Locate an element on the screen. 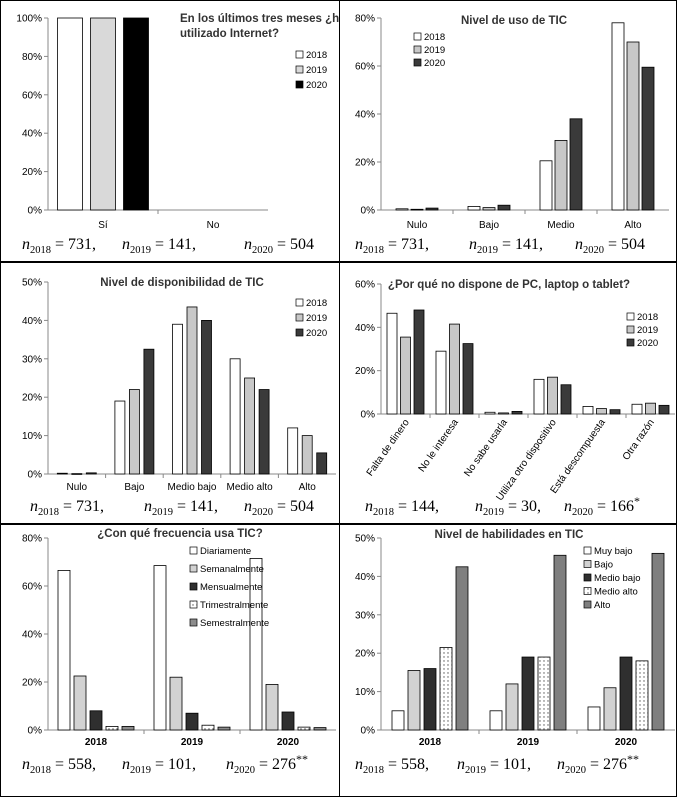 The image size is (677, 797). sample-size-value: = 30, is located at coordinates (522, 506).